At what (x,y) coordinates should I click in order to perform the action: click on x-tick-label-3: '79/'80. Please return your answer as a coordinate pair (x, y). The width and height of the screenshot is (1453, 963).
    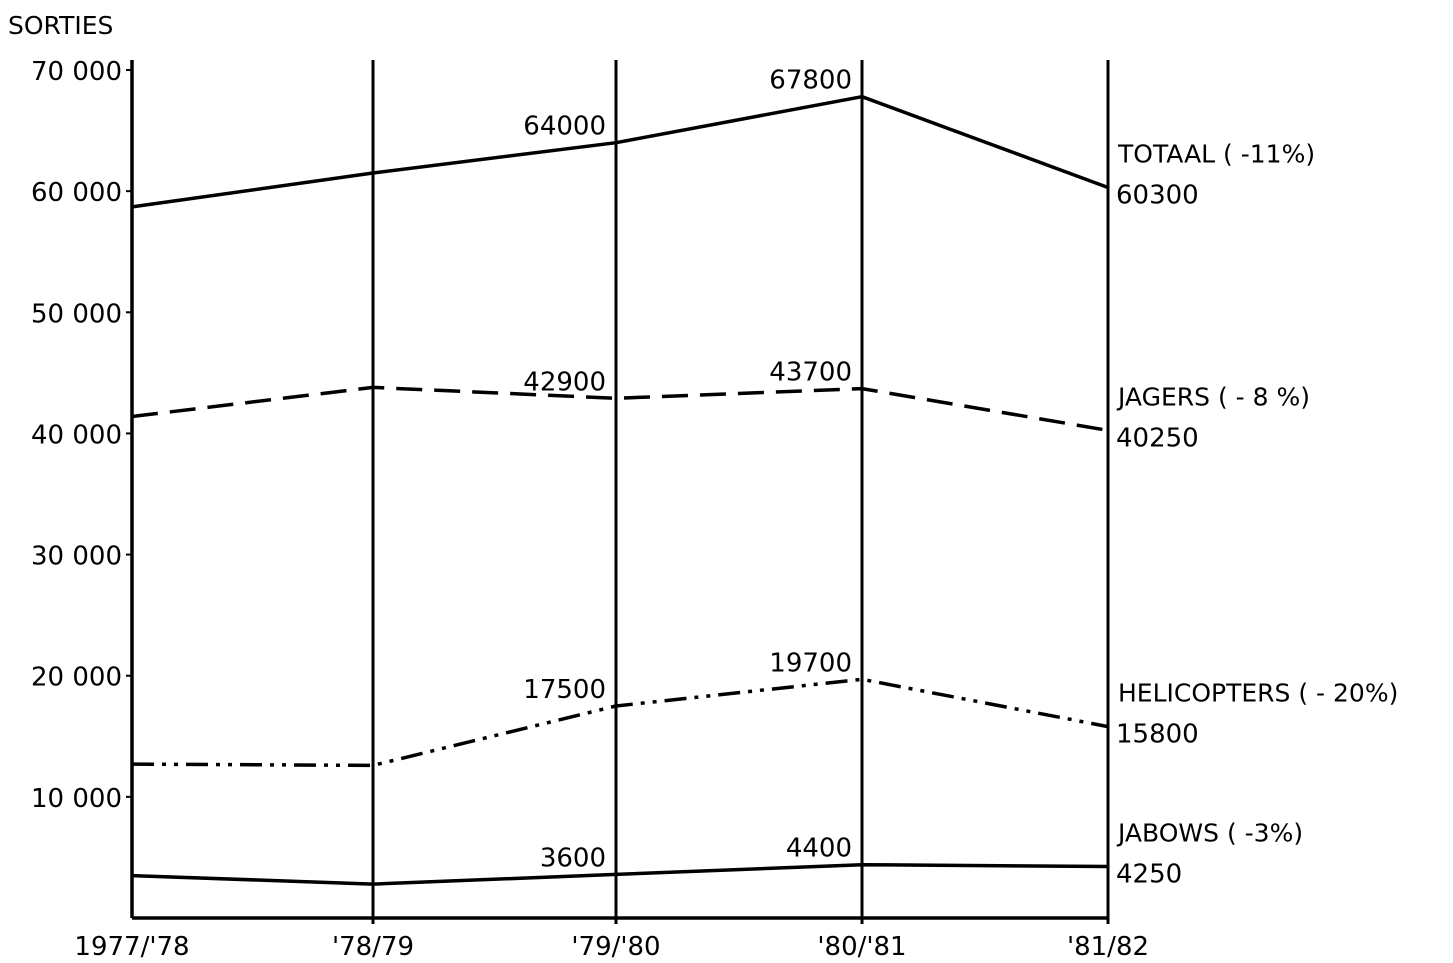
    Looking at the image, I should click on (615, 947).